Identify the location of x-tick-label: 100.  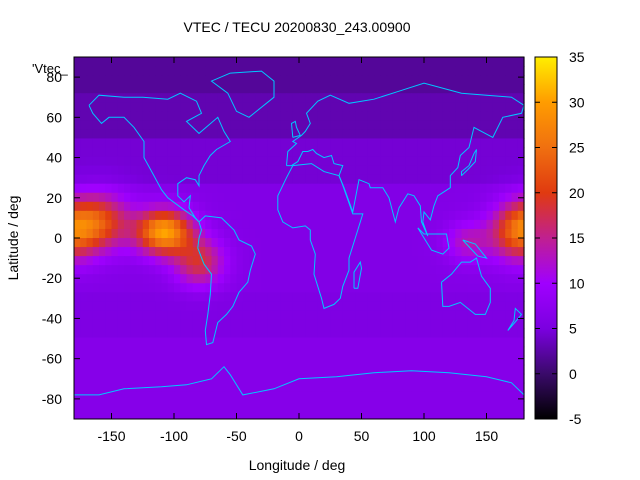
(424, 436).